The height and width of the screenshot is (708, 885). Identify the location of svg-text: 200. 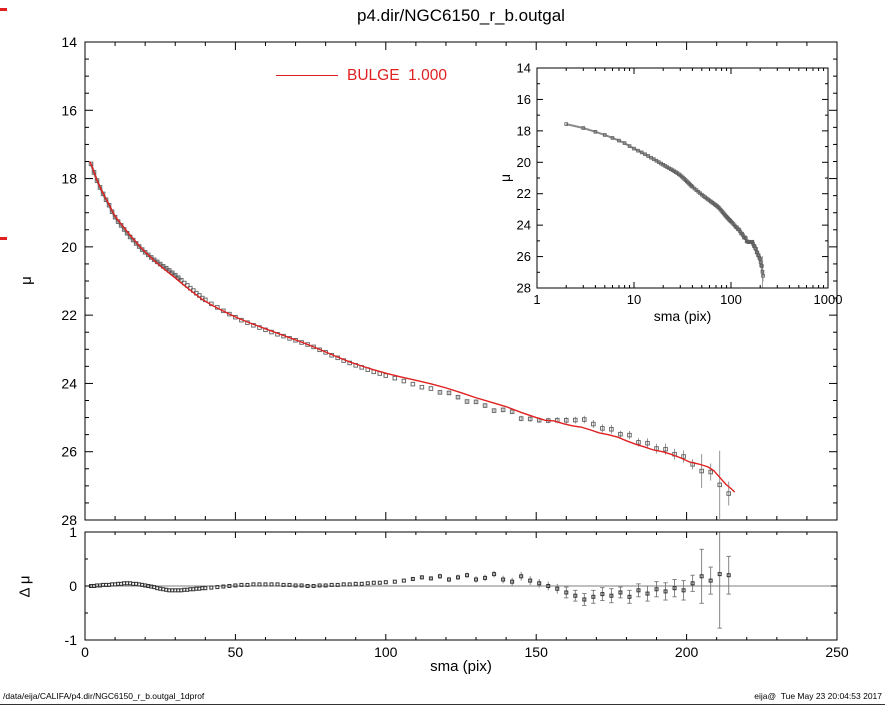
(687, 652).